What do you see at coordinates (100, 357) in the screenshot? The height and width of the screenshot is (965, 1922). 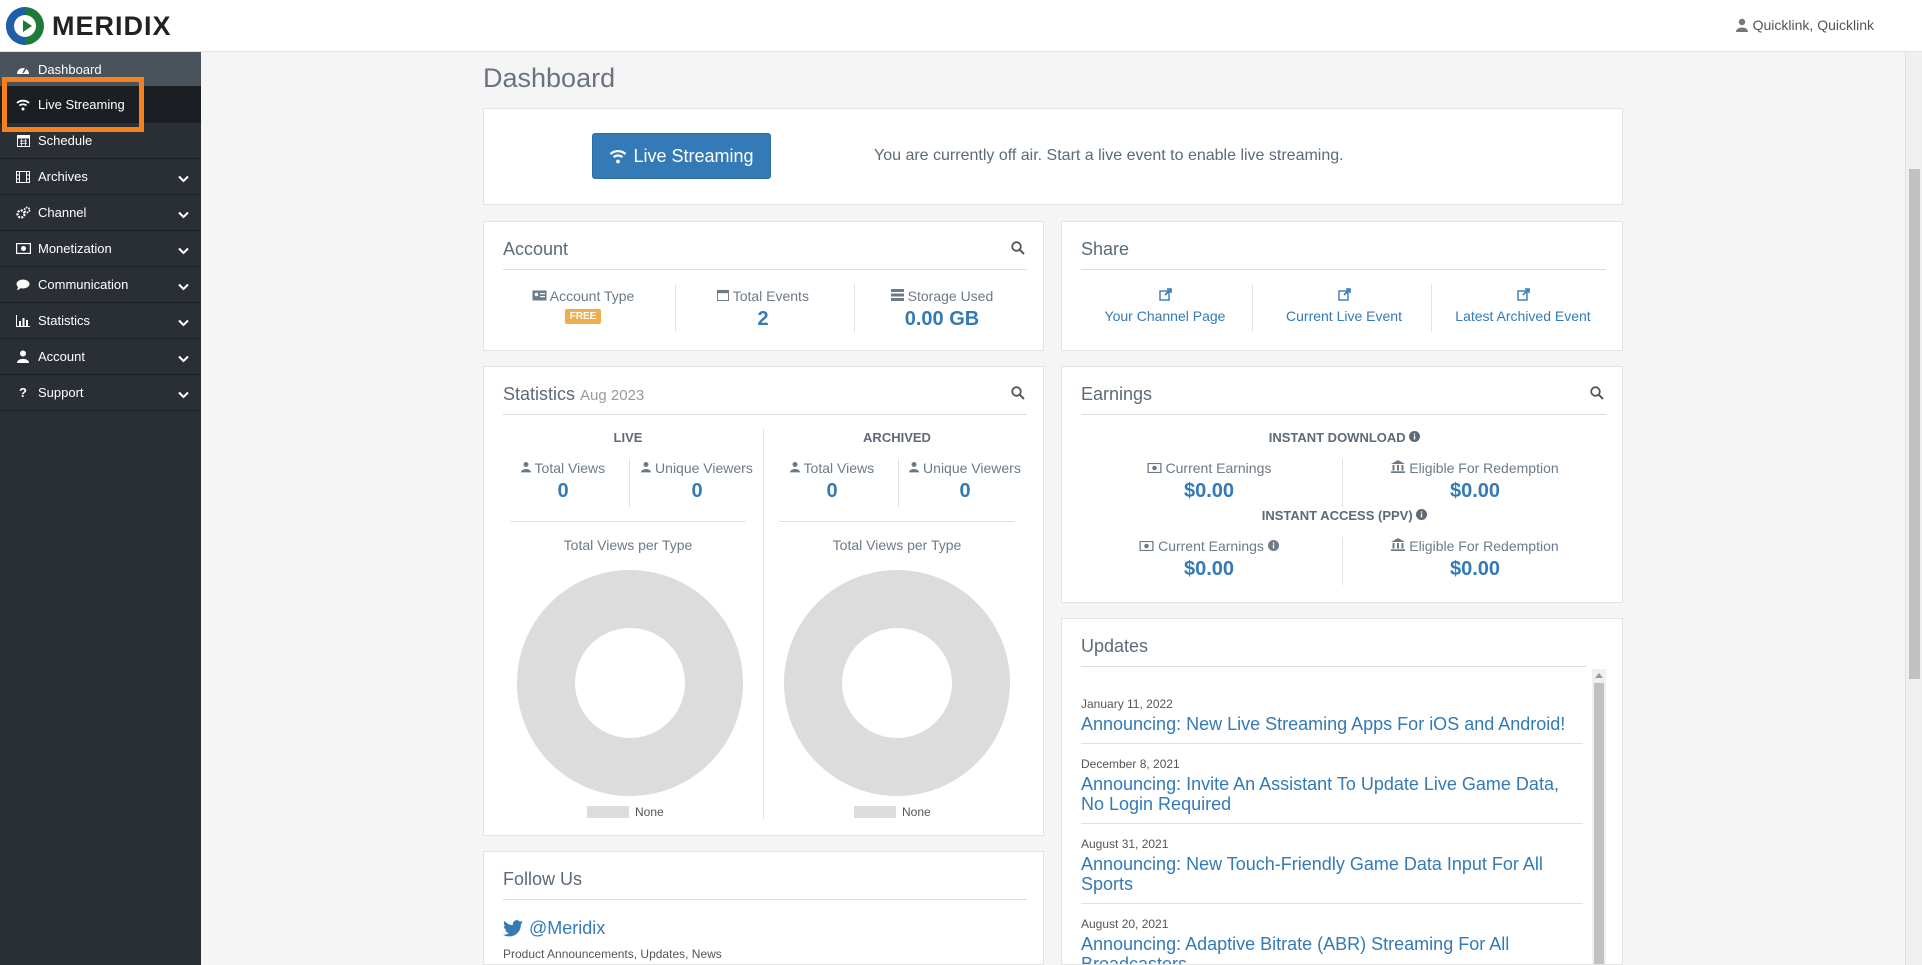 I see `sidebar-item-account: Account` at bounding box center [100, 357].